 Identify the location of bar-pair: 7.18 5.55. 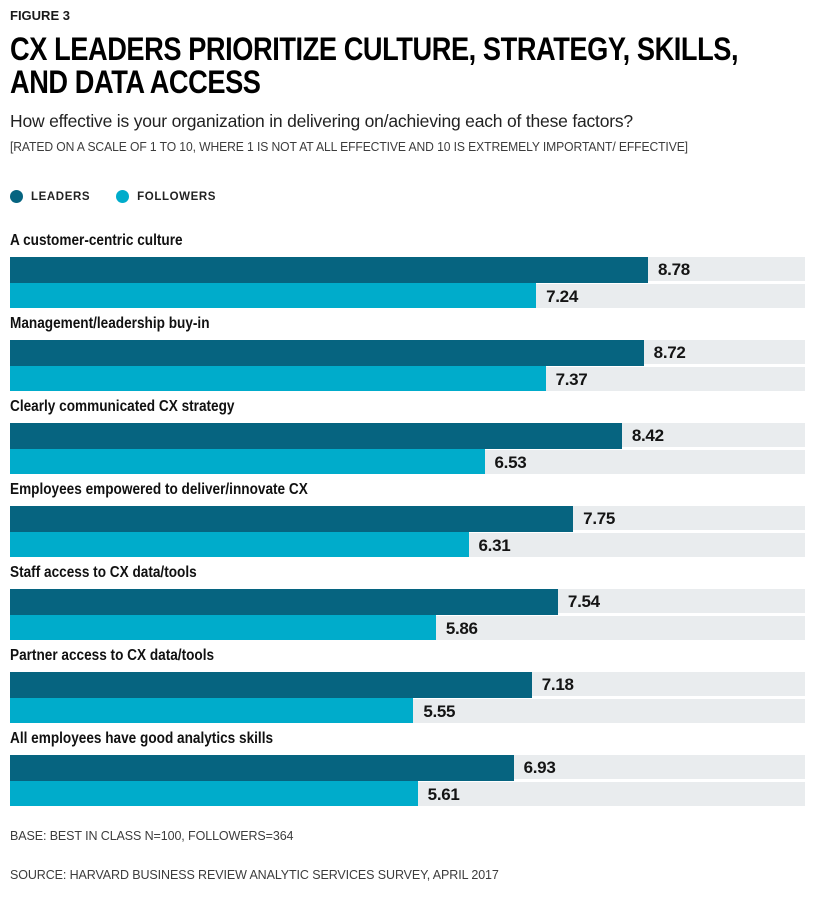
(407, 698).